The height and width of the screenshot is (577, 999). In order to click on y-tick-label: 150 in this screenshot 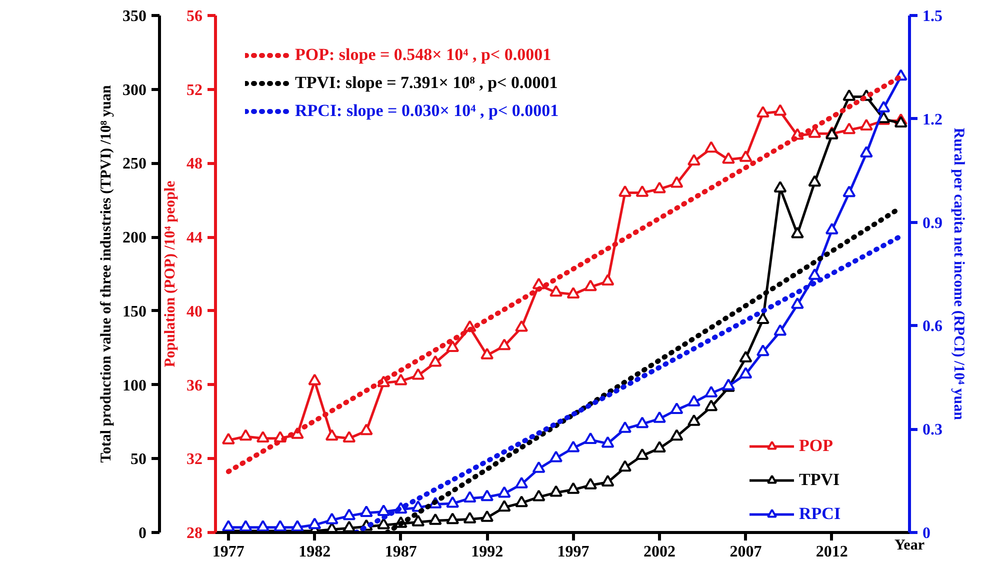, I will do `click(134, 311)`.